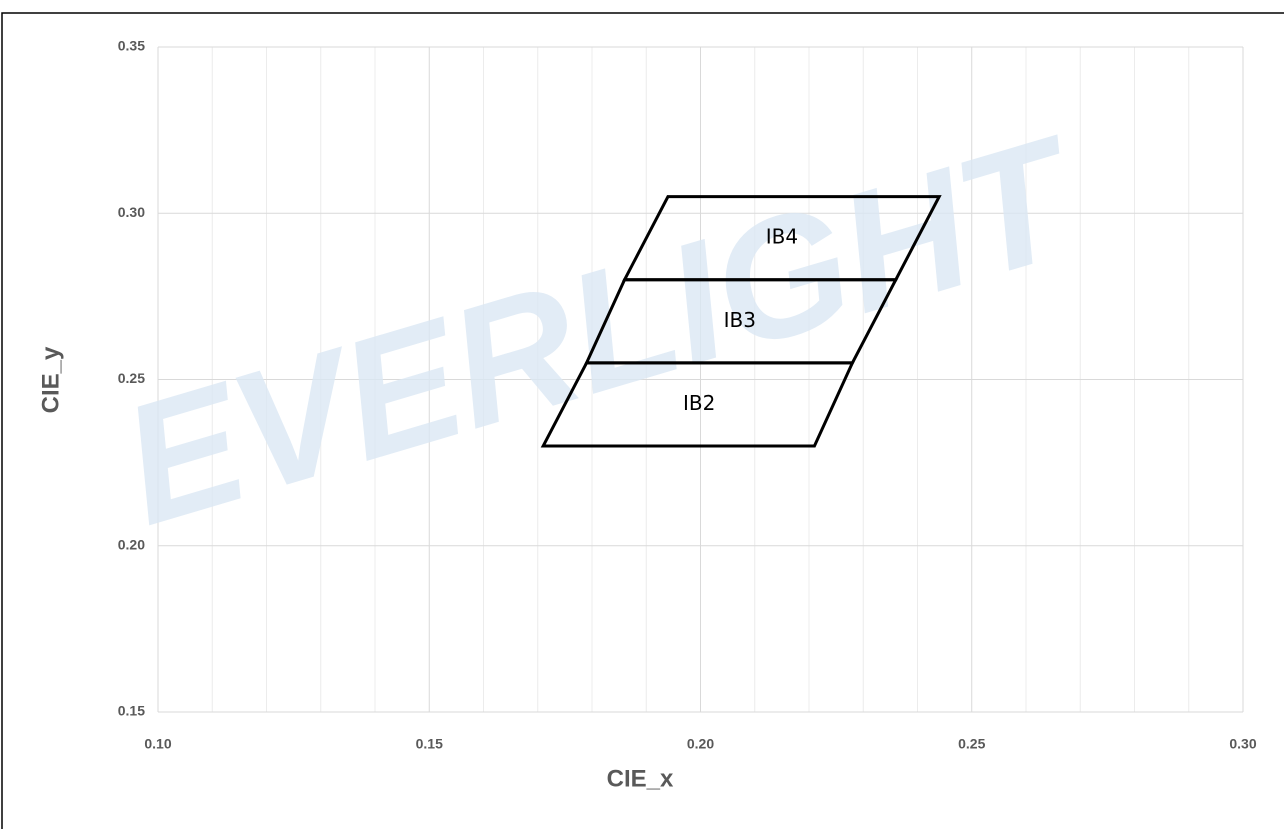 Image resolution: width=1284 pixels, height=829 pixels. I want to click on y-tick-label: 0.20, so click(131, 544).